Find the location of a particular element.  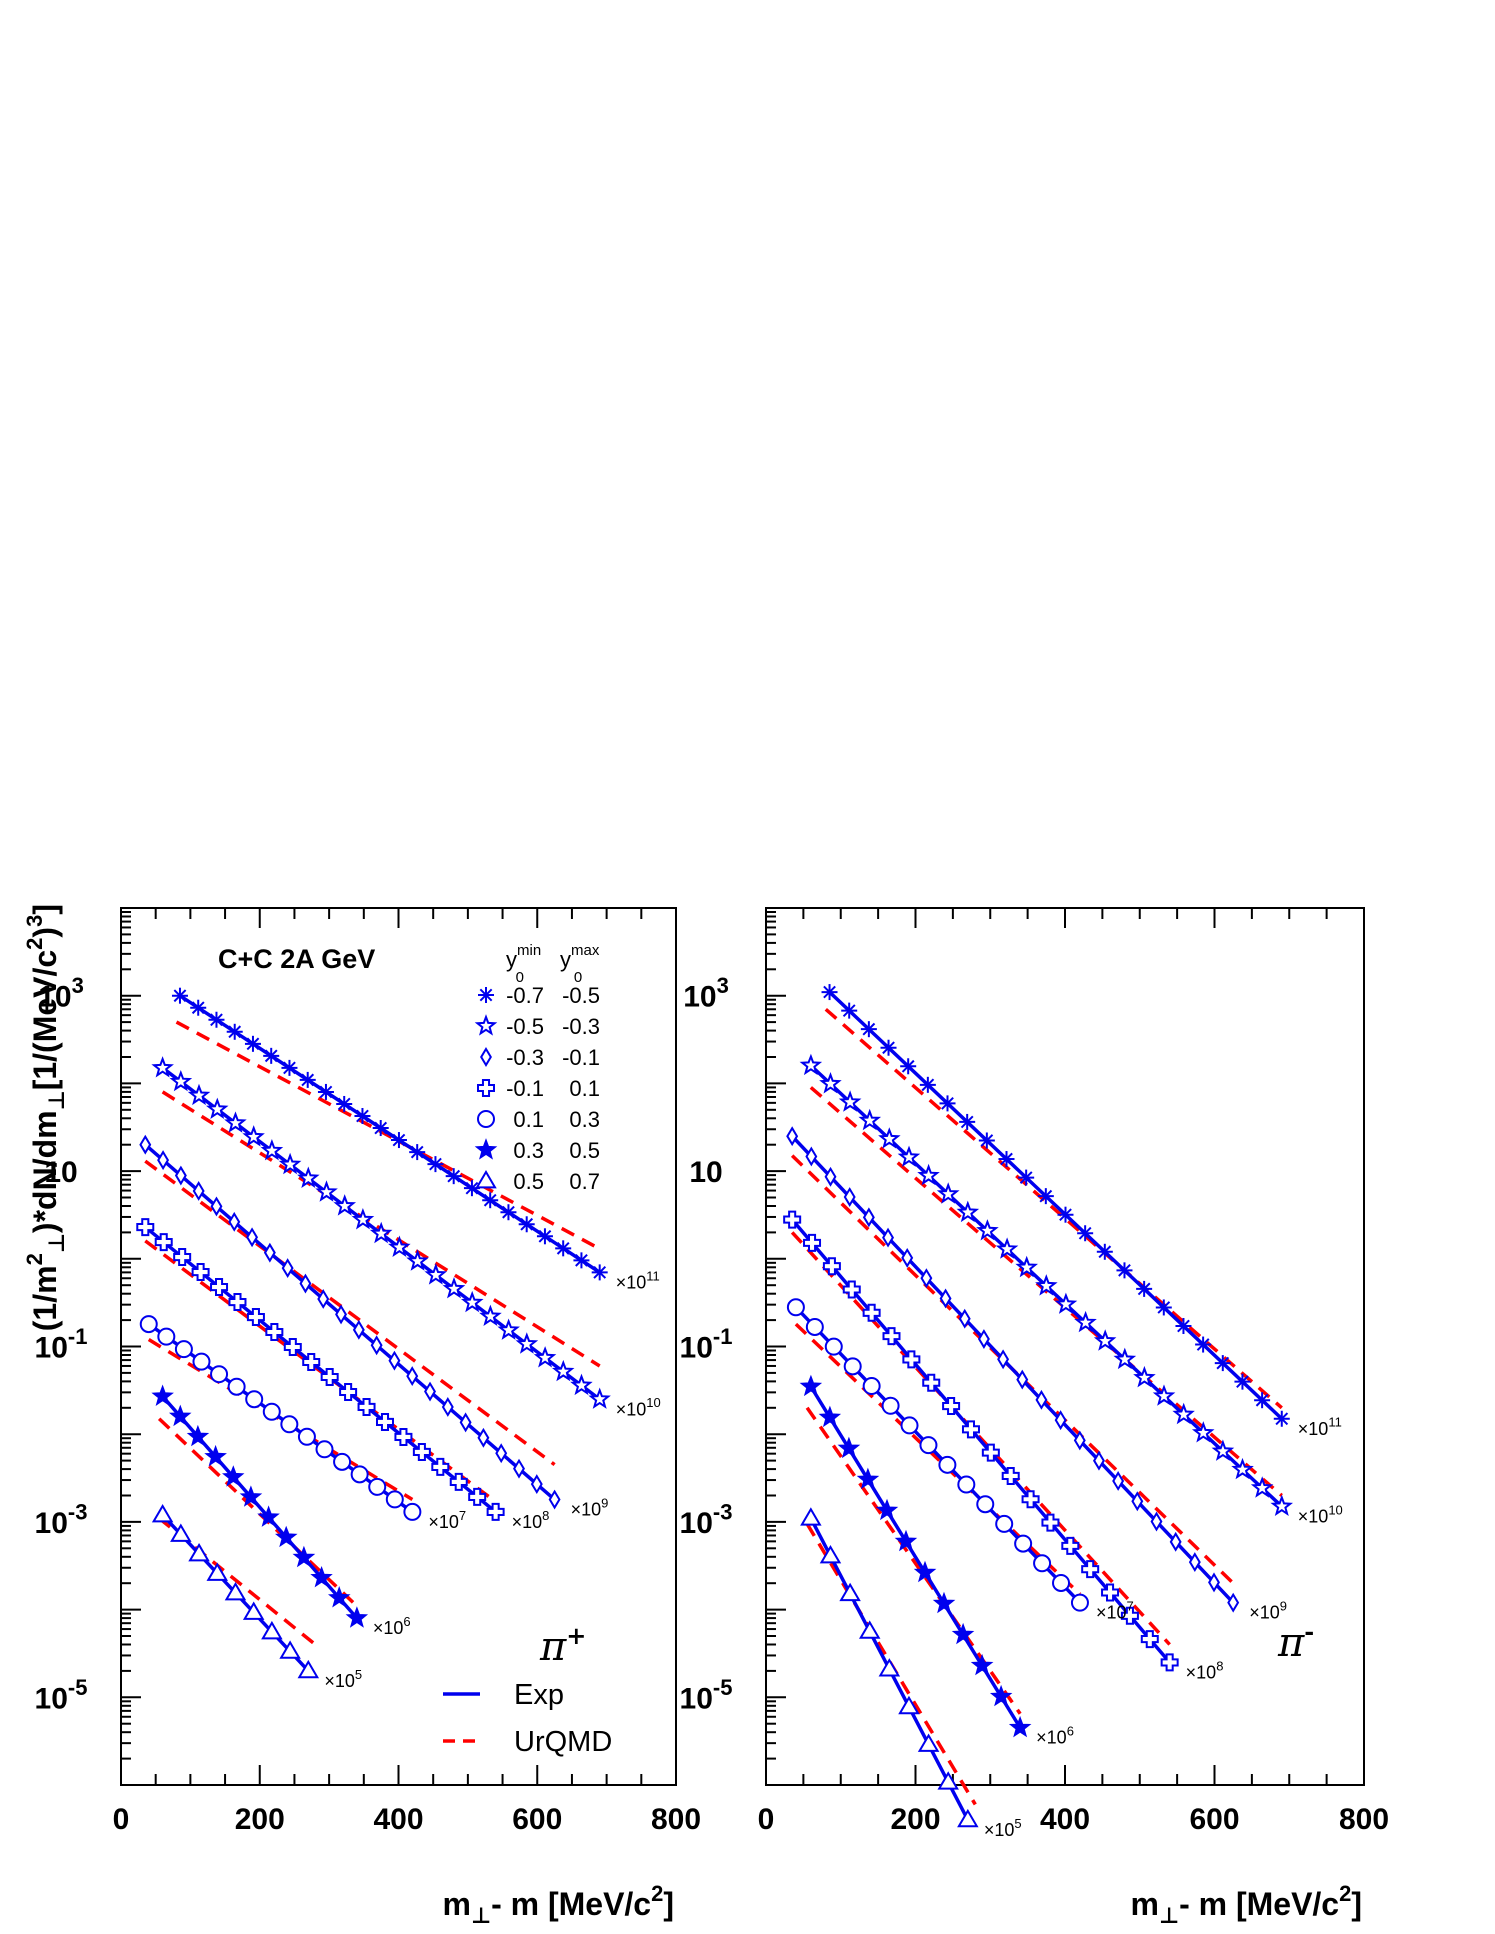

x-tick-label: 600 is located at coordinates (537, 1819).